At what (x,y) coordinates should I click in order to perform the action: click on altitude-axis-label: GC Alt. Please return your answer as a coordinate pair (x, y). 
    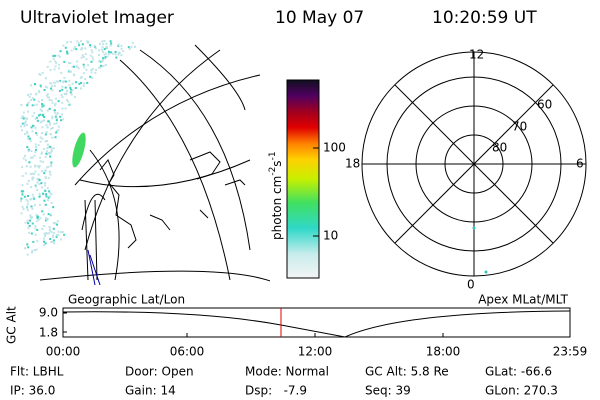
    Looking at the image, I should click on (12, 325).